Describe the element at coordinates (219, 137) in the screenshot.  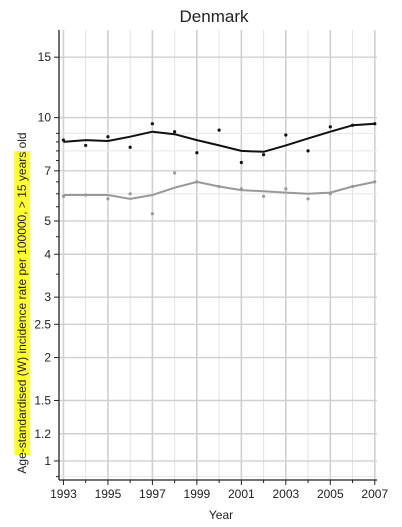
I see `series-trend-line` at that location.